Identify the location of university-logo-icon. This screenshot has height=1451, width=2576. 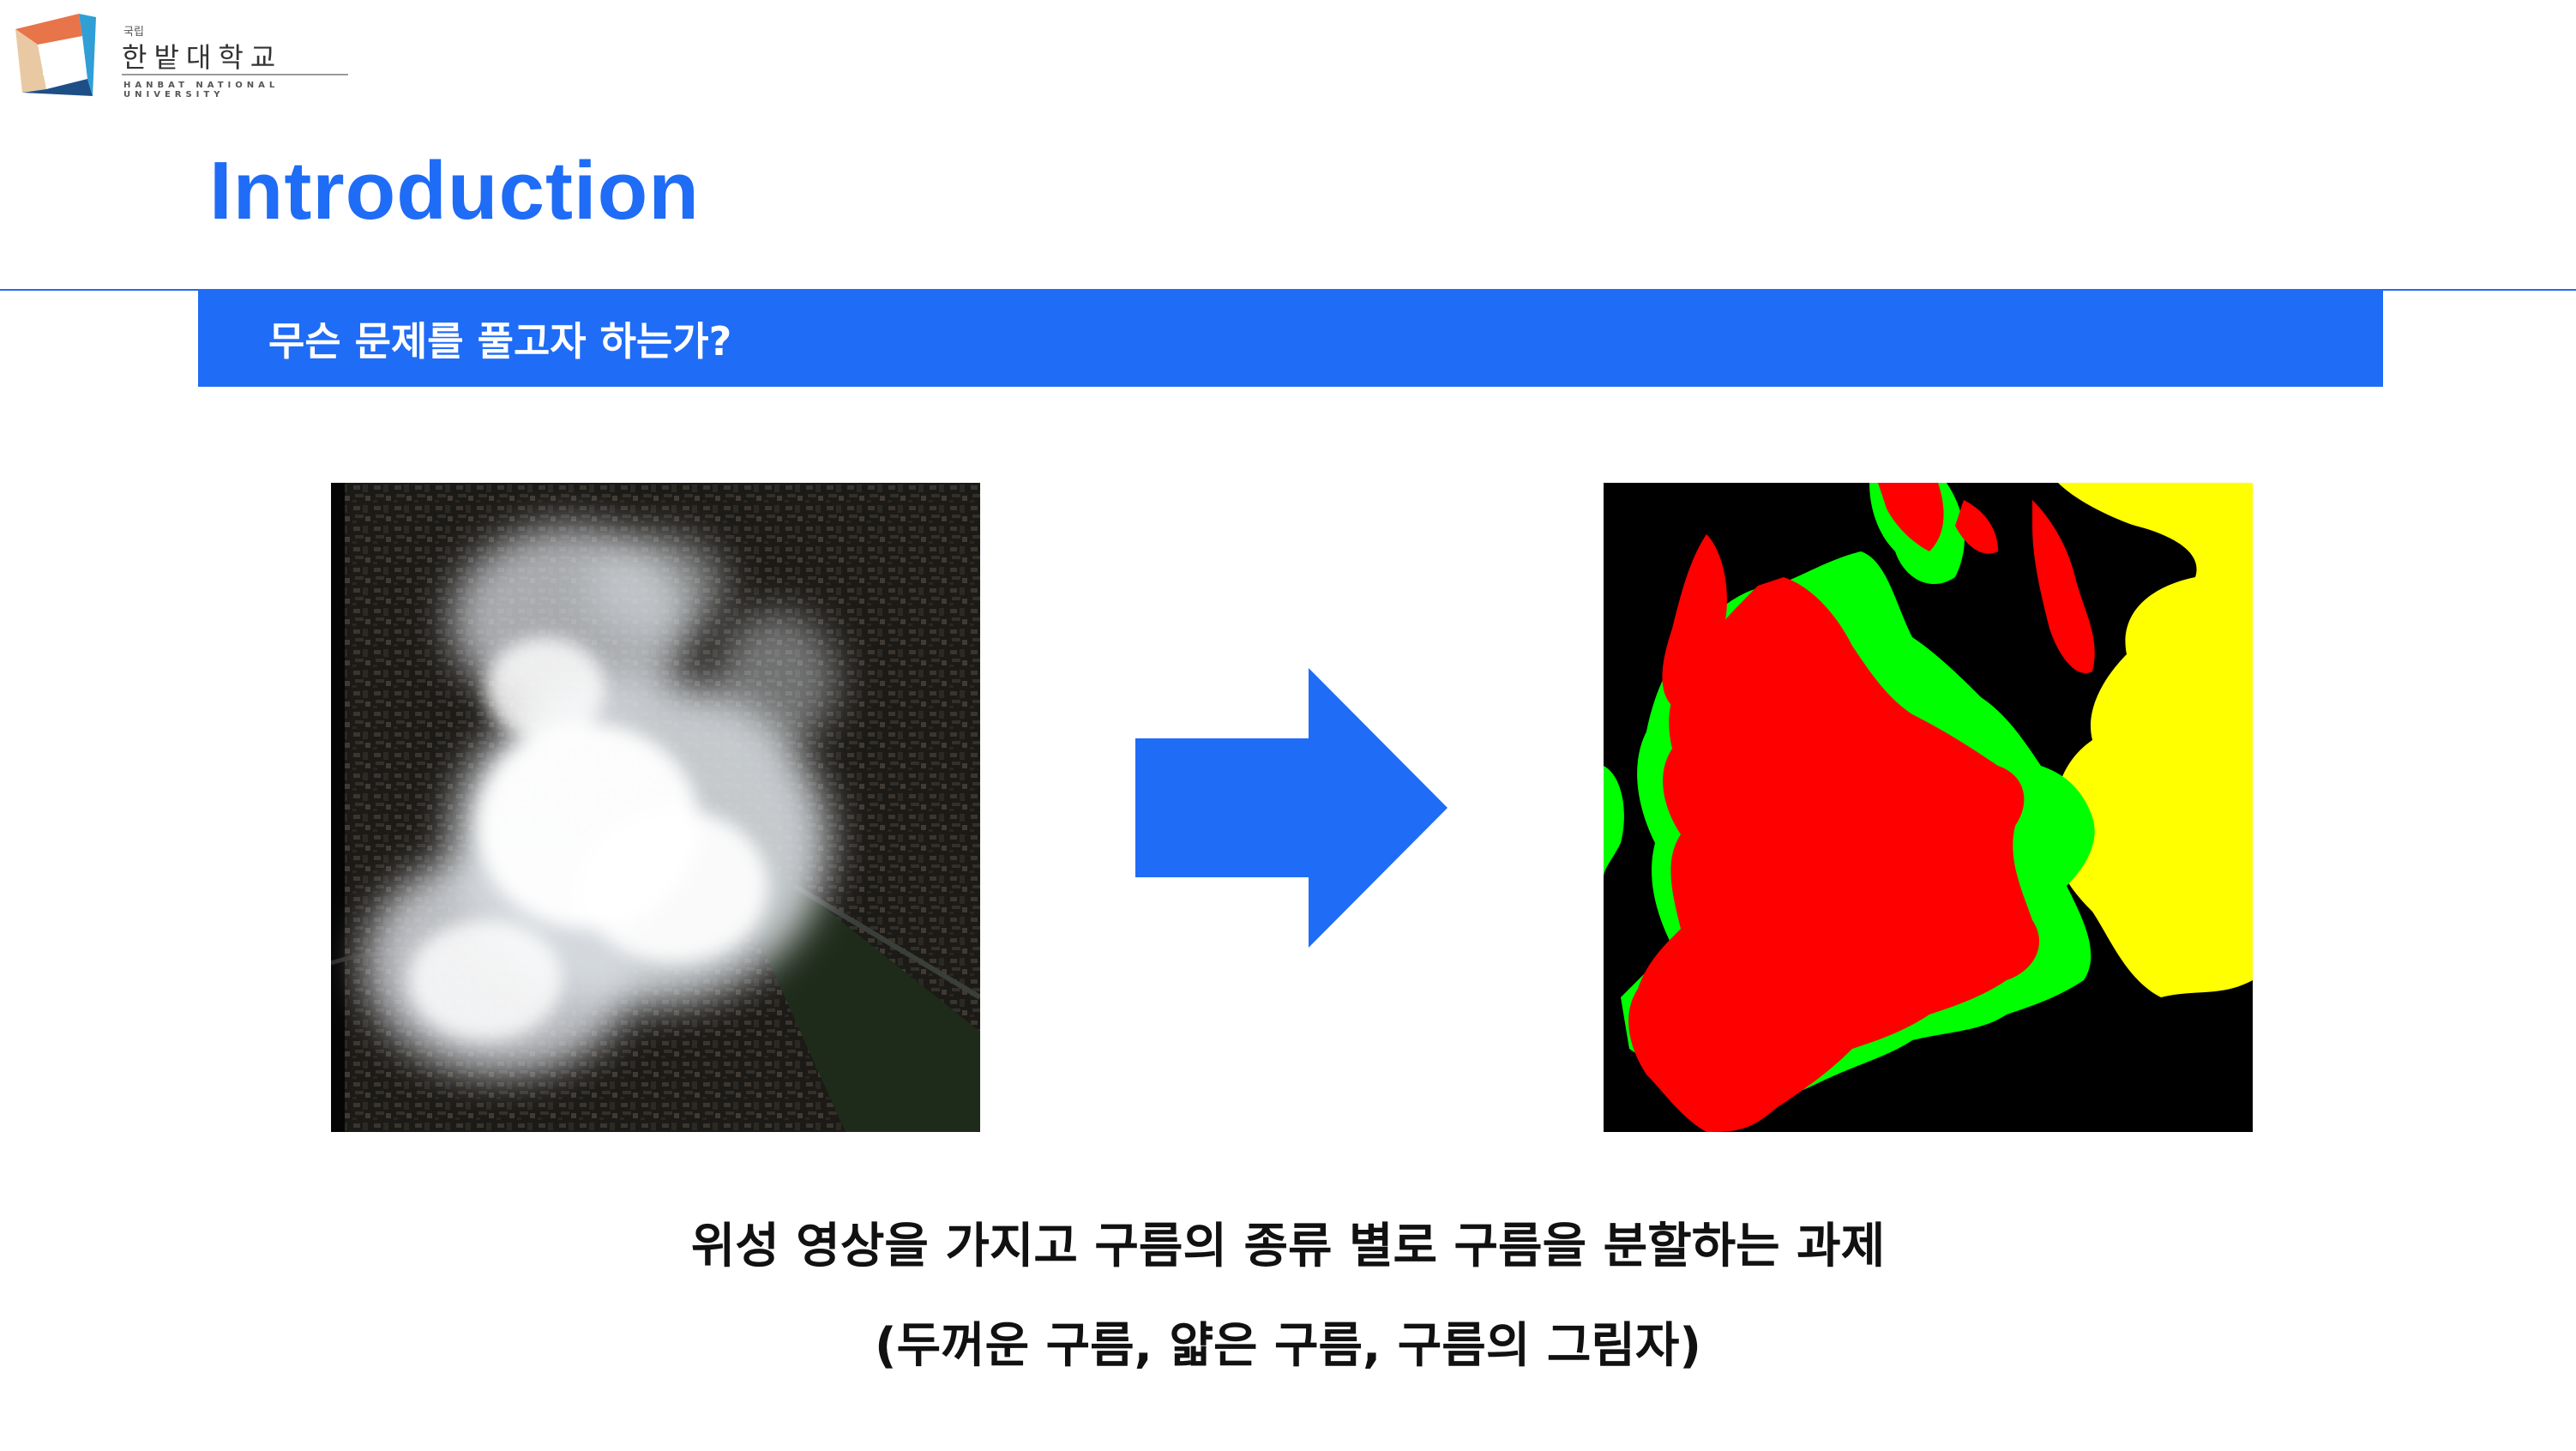
(56, 55).